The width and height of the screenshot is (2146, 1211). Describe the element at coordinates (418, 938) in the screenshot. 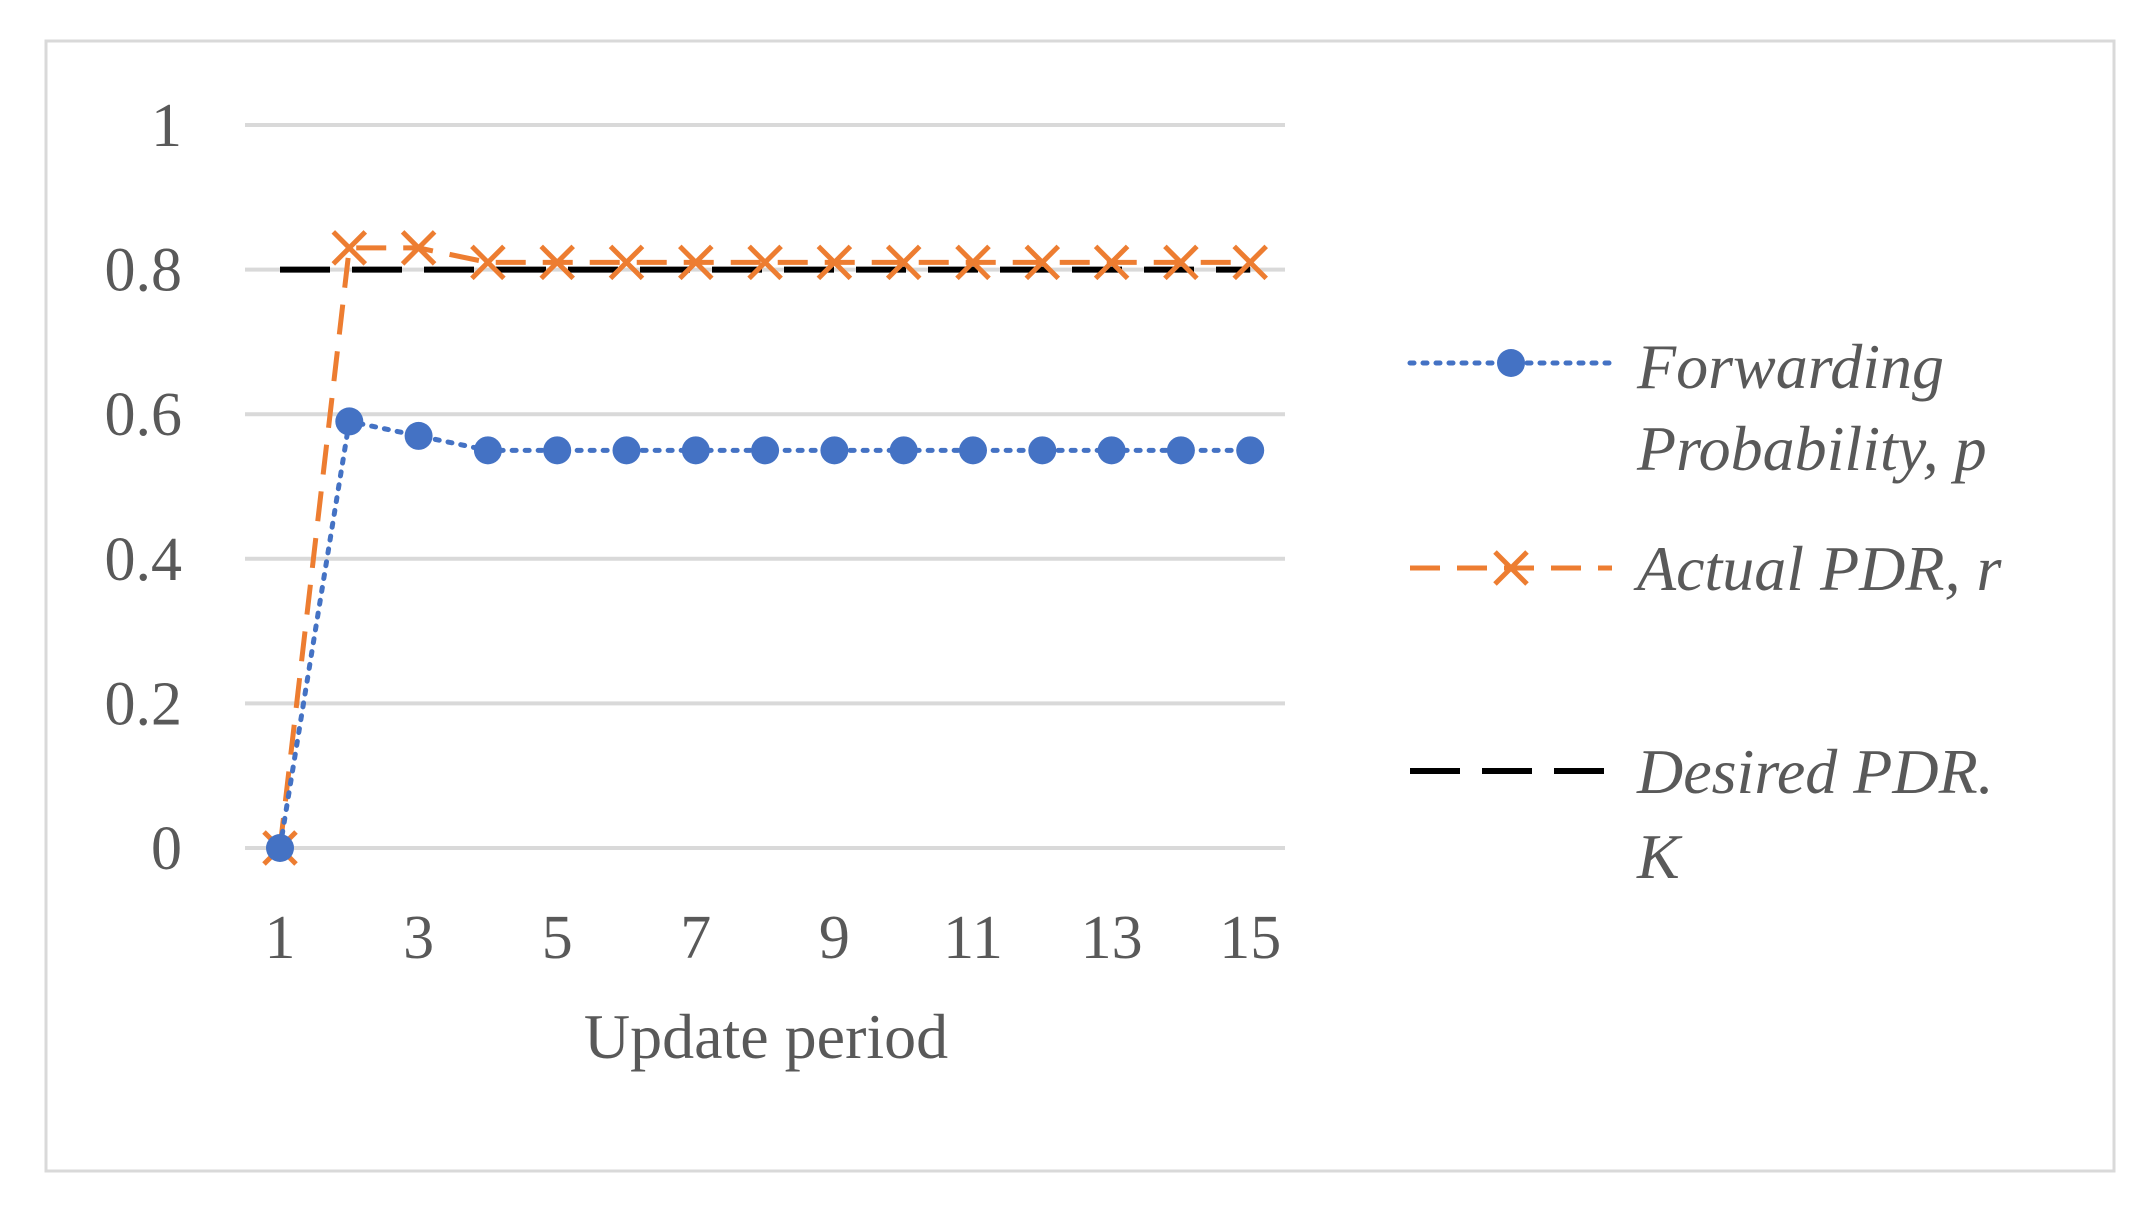

I see `x-tick-label: 3` at that location.